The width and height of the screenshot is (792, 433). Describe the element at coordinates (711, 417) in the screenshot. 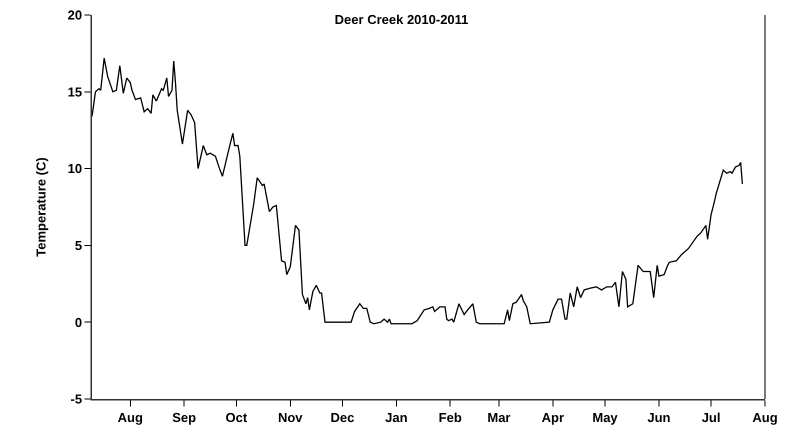

I see `x-tick-label: Jul` at that location.